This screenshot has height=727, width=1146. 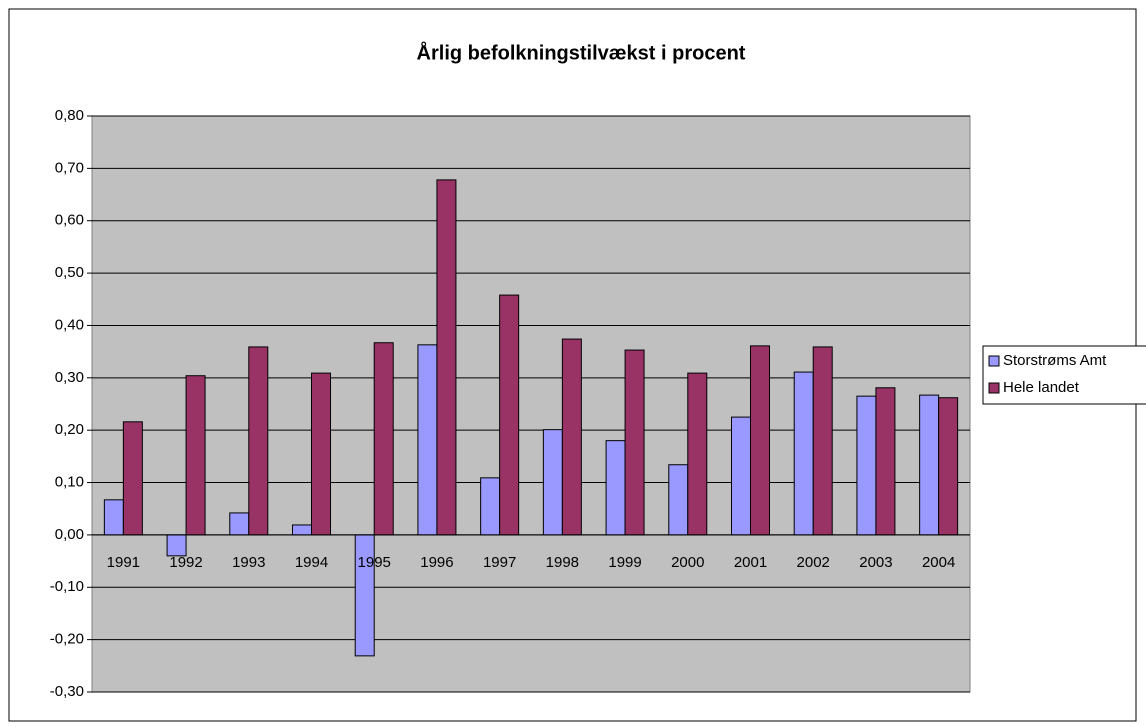 I want to click on y-tick-label: 0,20, so click(x=69, y=429).